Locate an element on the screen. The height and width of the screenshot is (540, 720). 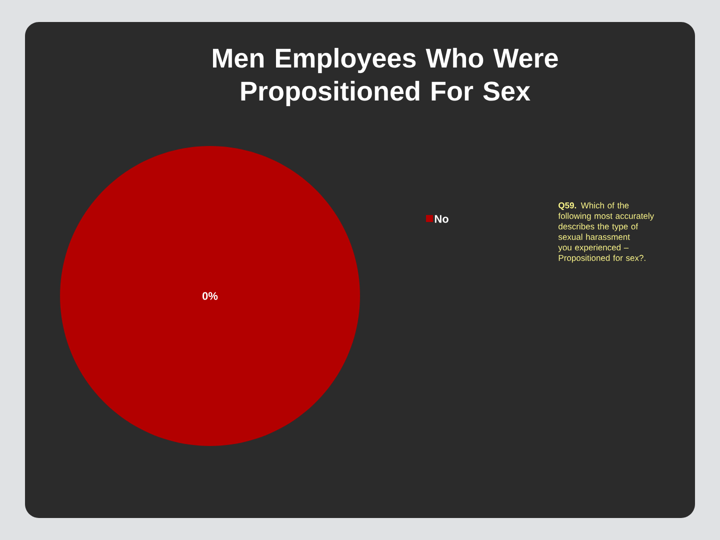
text: Q59. Which of the following most accurately describes the type of sexual harassment you experienced – Propositioned for sex?. is located at coordinates (606, 232).